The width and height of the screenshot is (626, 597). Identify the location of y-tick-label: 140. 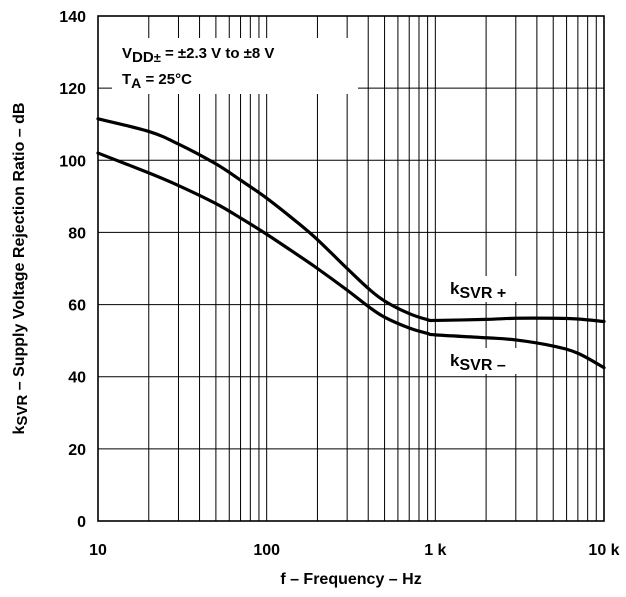
(72, 17).